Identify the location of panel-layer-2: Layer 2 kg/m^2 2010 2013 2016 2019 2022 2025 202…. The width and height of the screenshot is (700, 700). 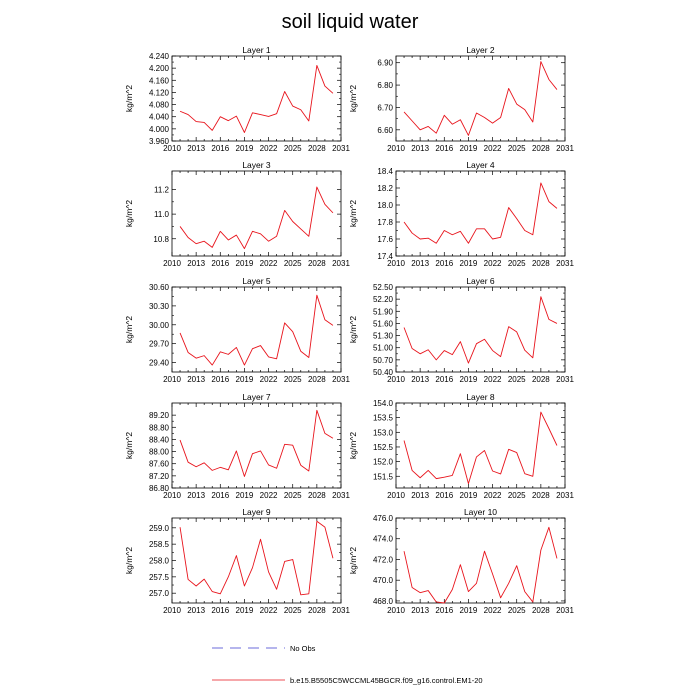
(461, 99).